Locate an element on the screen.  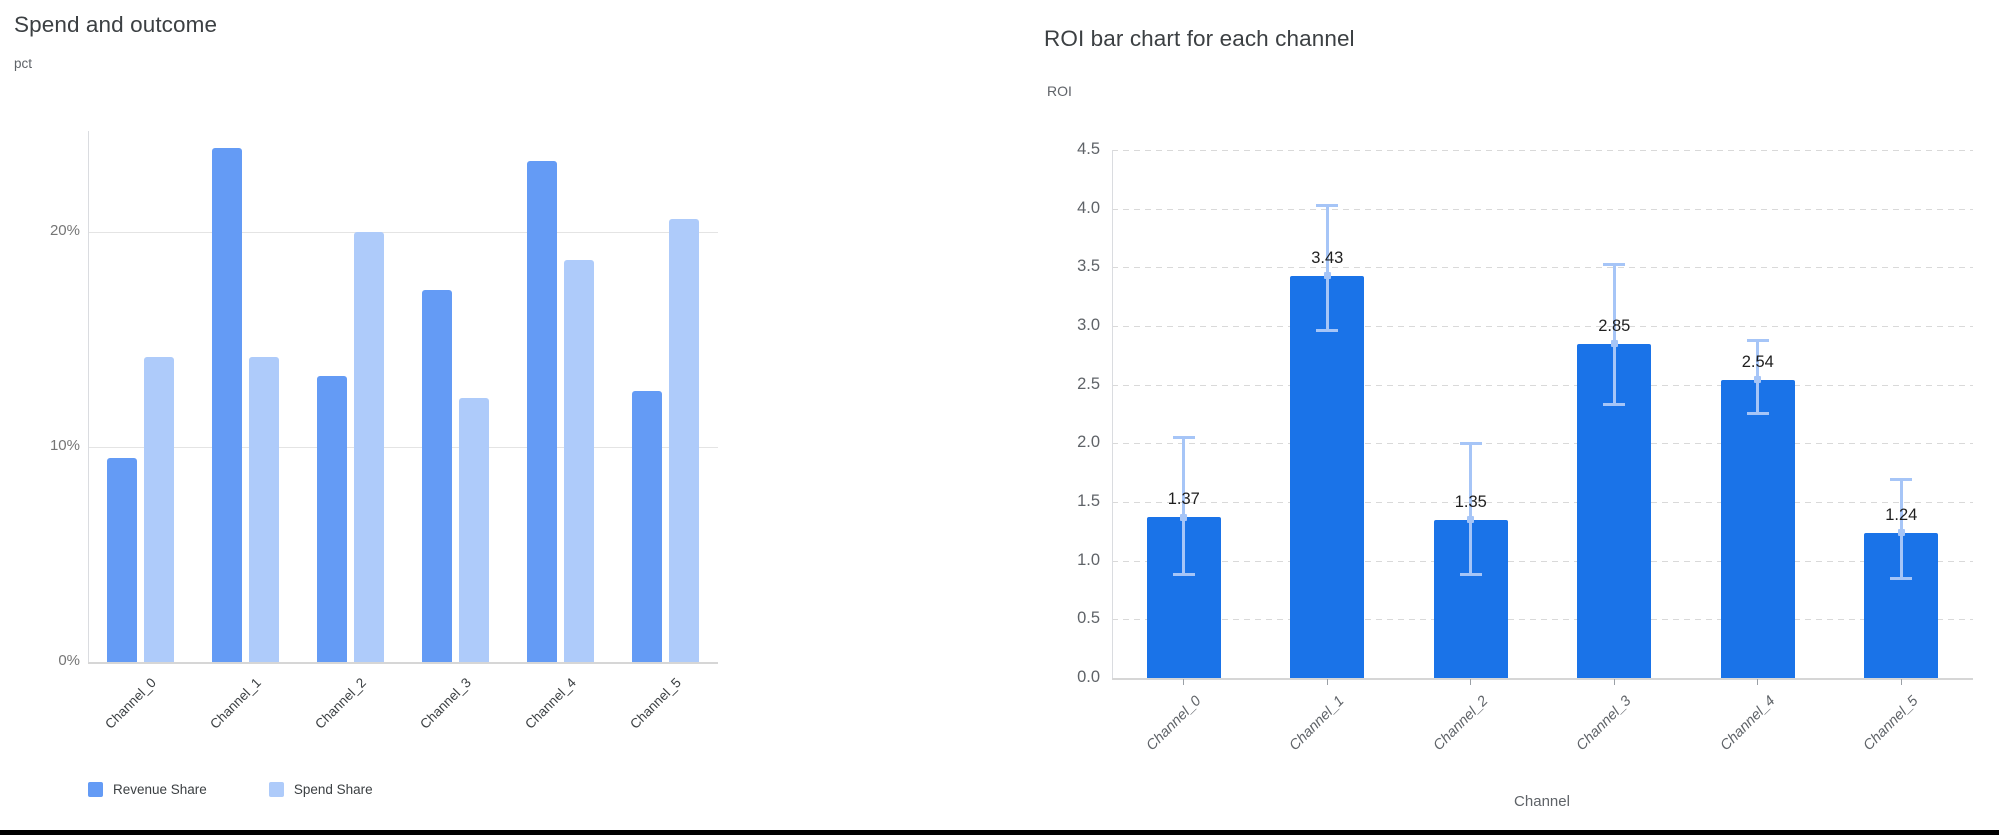
roi-y-axis-label: ROI is located at coordinates (1059, 91).